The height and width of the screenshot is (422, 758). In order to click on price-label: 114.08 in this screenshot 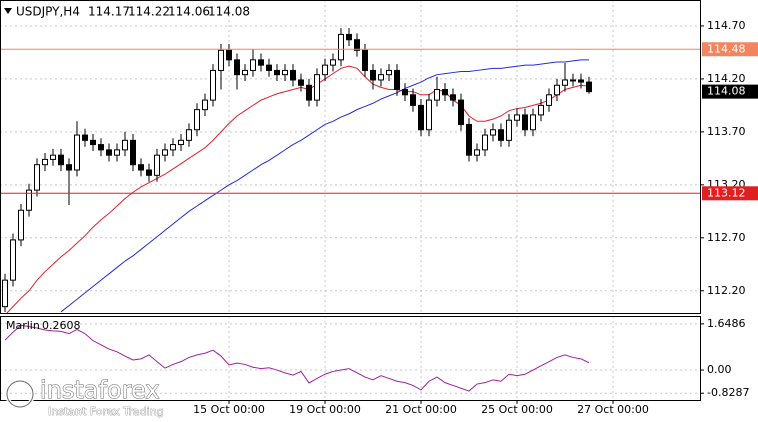, I will do `click(726, 91)`.